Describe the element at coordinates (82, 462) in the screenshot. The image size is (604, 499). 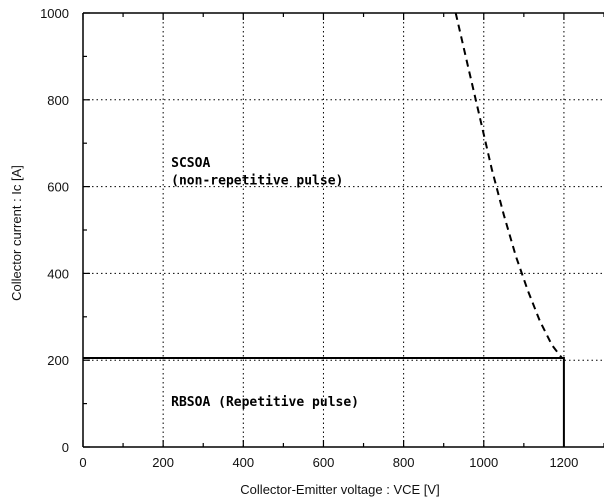
I see `x-tick-label: 0` at that location.